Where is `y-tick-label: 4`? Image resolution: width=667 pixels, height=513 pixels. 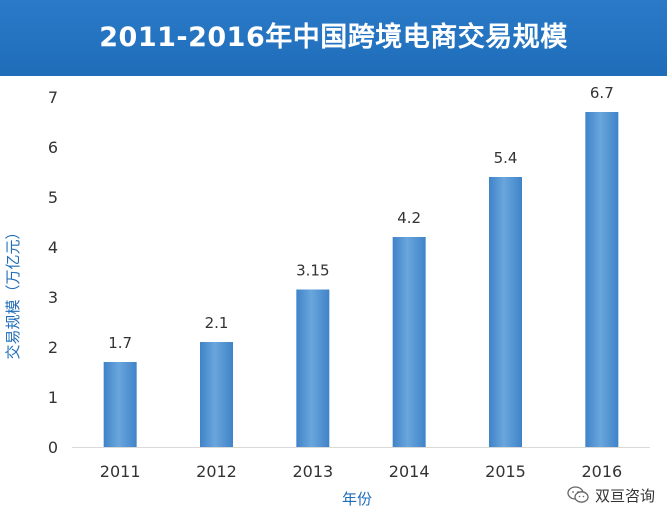 y-tick-label: 4 is located at coordinates (53, 247).